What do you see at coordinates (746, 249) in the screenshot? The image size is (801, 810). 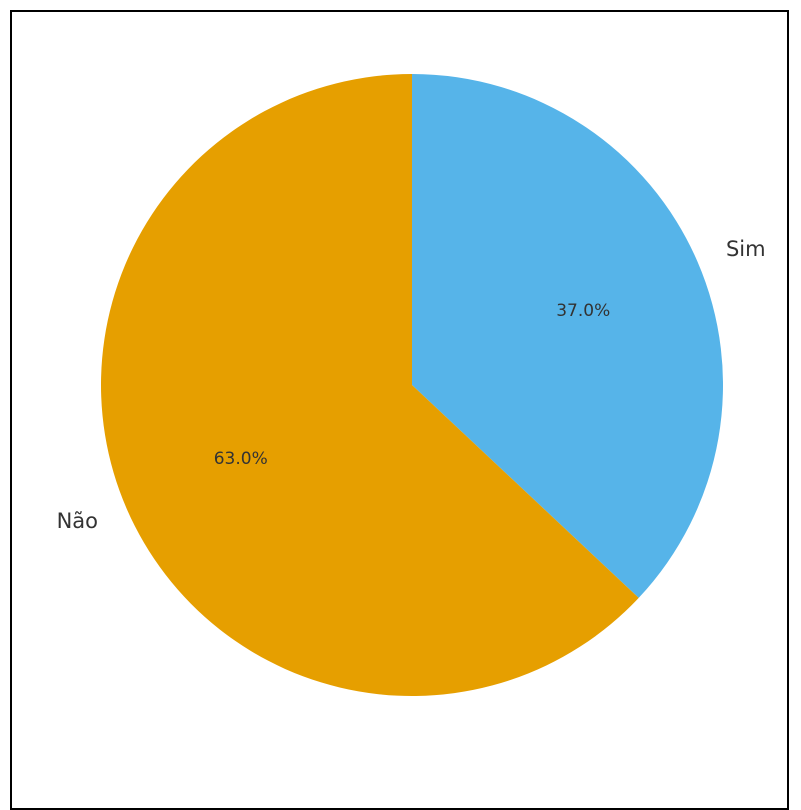 I see `slice-label: Sim` at bounding box center [746, 249].